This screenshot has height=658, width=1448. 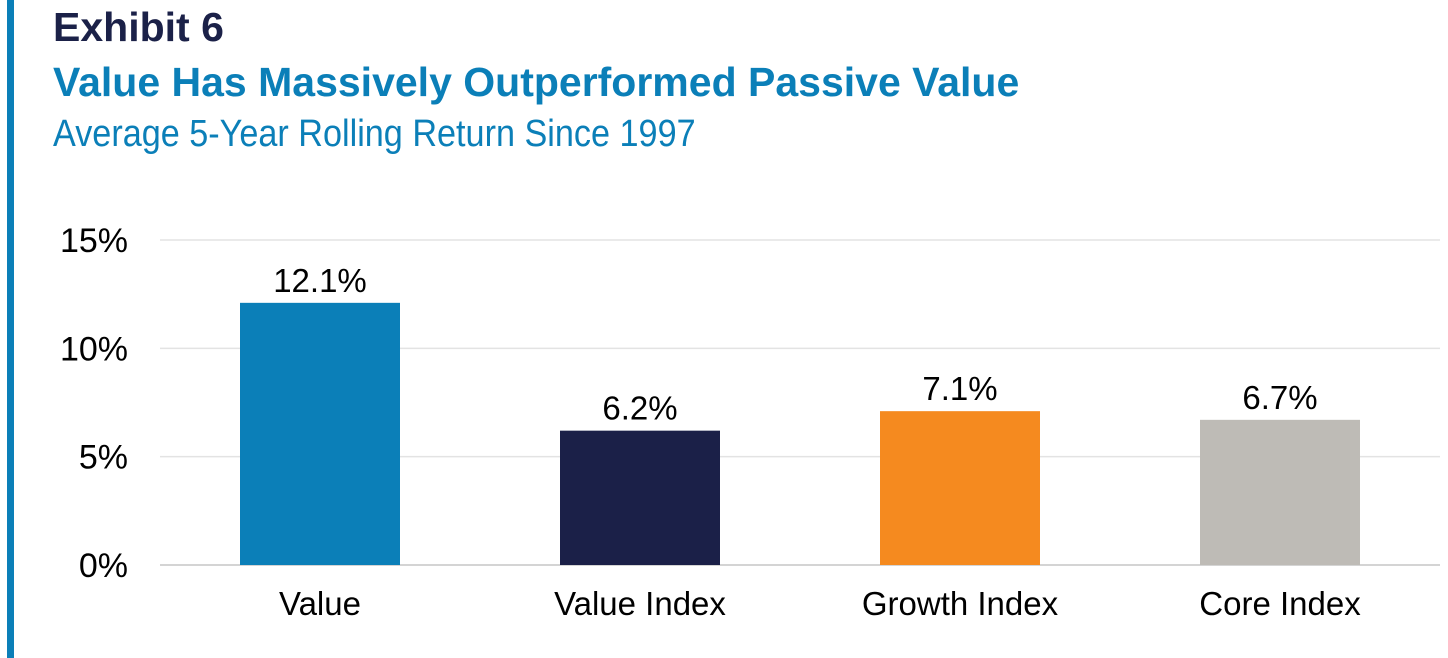 What do you see at coordinates (94, 349) in the screenshot?
I see `y-tick-label: 10%` at bounding box center [94, 349].